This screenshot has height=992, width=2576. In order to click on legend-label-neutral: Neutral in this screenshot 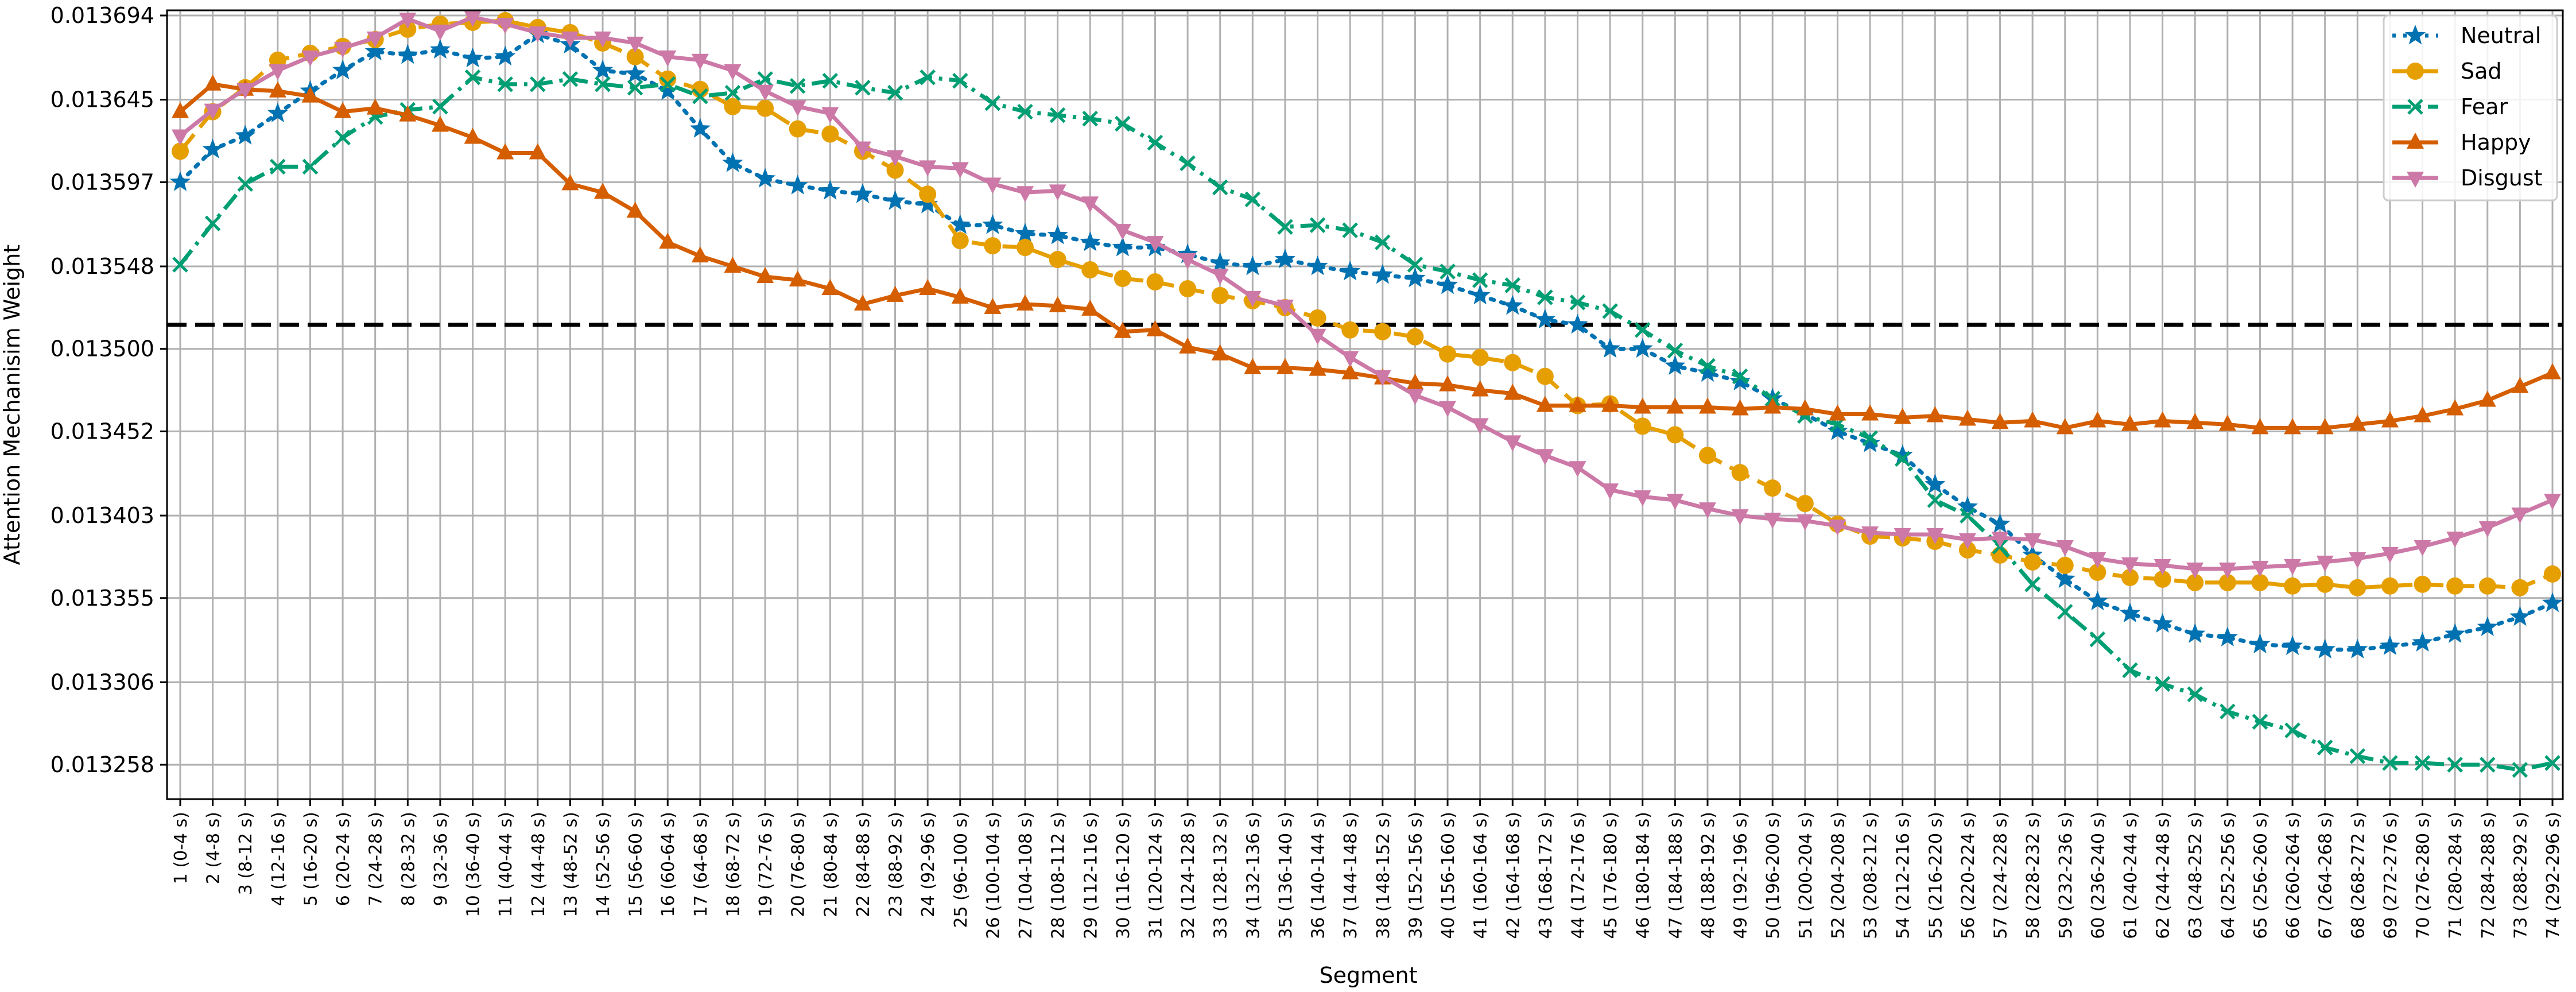, I will do `click(2501, 35)`.